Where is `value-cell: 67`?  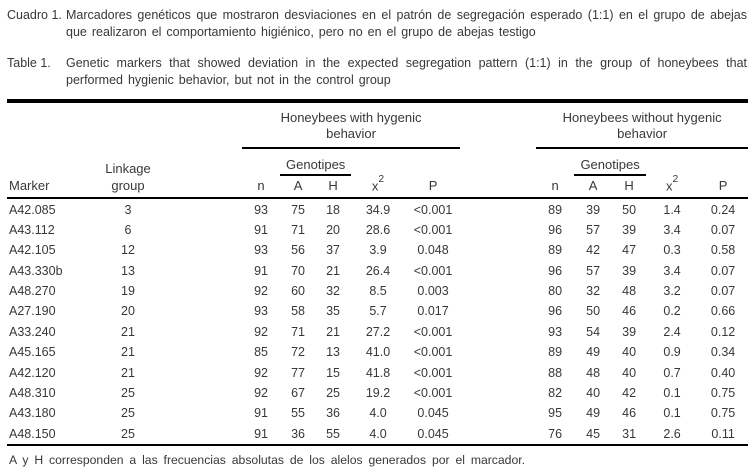
value-cell: 67 is located at coordinates (298, 393).